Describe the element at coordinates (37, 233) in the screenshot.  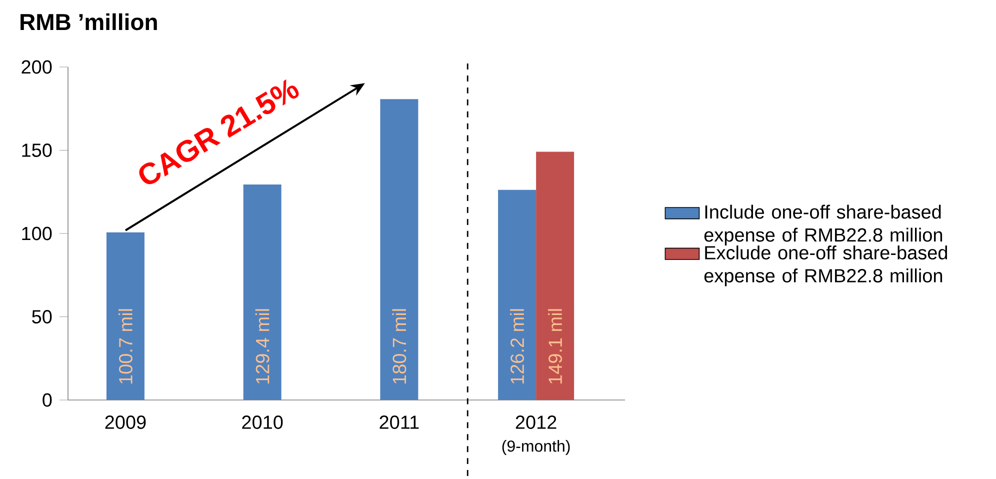
I see `y-tick-label: 100` at that location.